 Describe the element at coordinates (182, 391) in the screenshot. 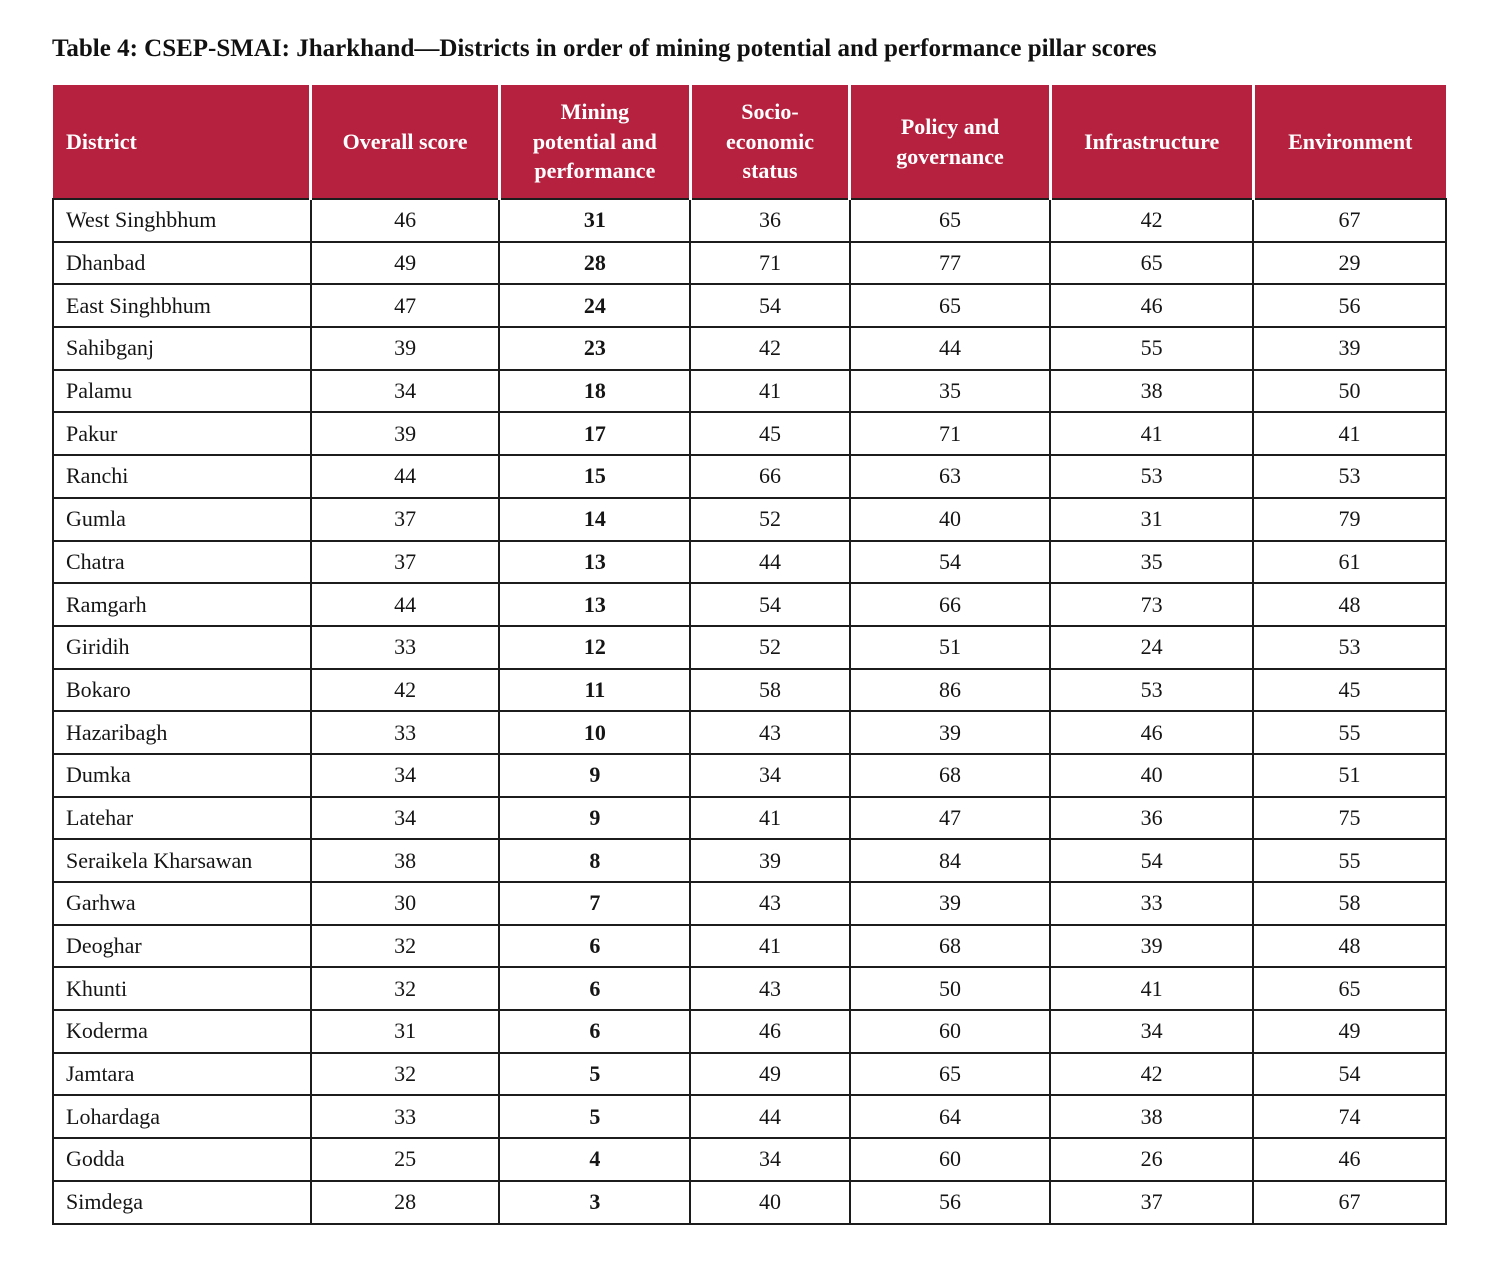

I see `cell-district: Palamu` at that location.